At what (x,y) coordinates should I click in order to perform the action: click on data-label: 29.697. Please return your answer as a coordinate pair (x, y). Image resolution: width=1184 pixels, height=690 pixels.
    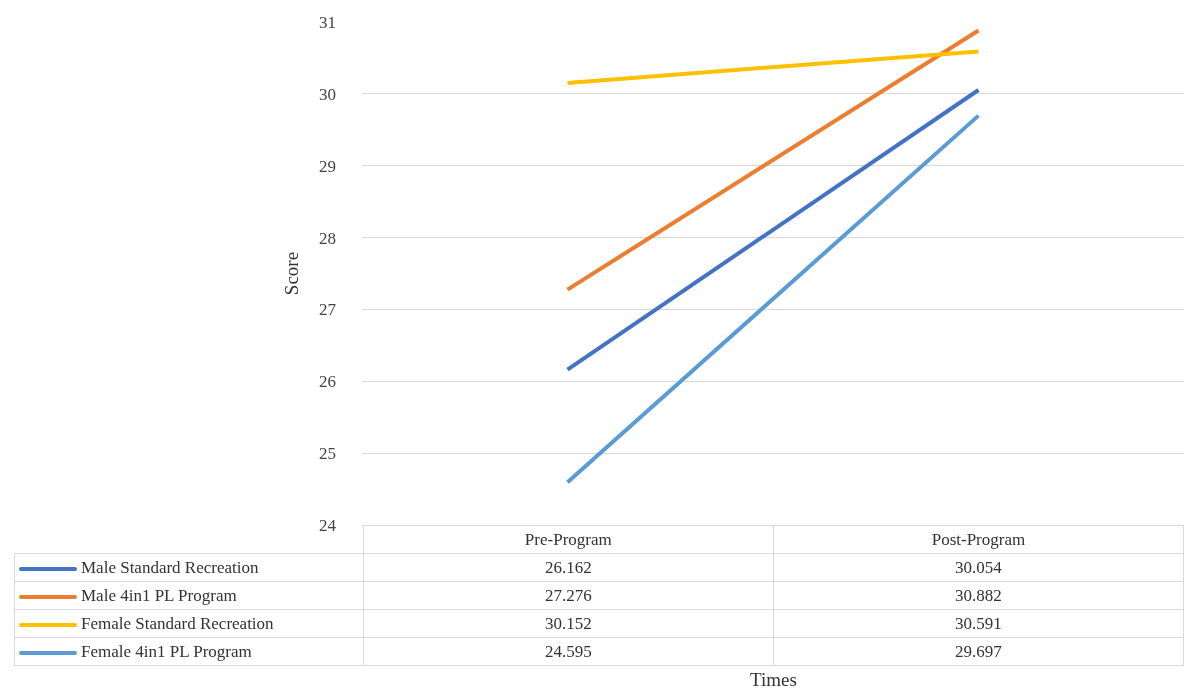
    Looking at the image, I should click on (978, 651).